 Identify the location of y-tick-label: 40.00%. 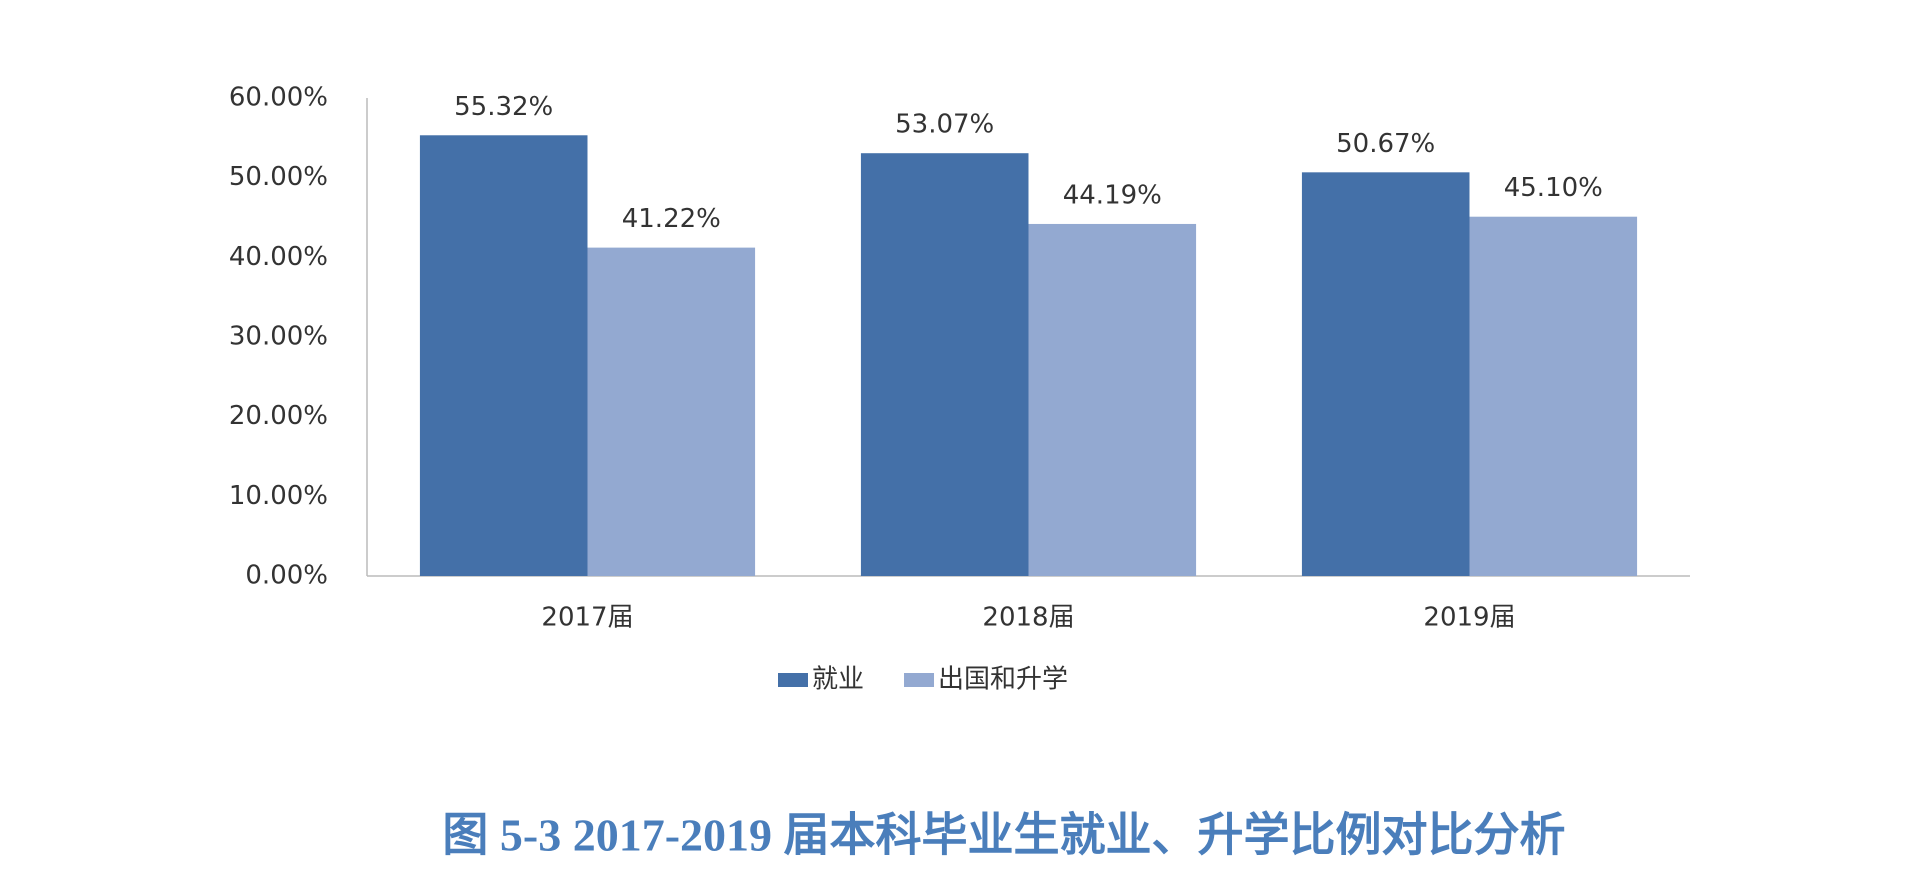
(278, 257).